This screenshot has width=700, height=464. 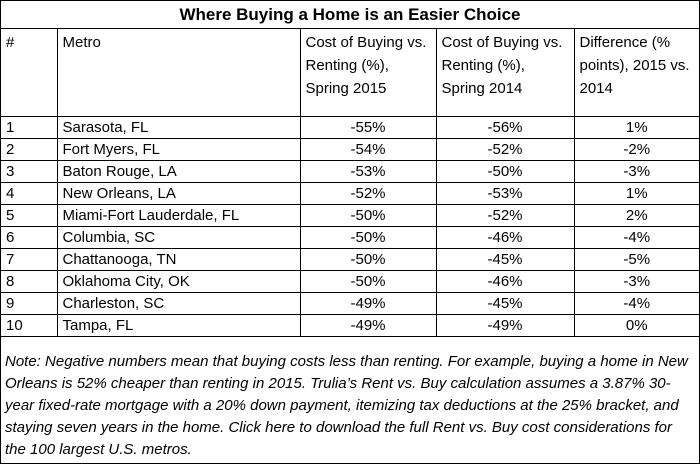 I want to click on table-row: 10 Tampa, FL -49% -49% 0%, so click(x=350, y=325).